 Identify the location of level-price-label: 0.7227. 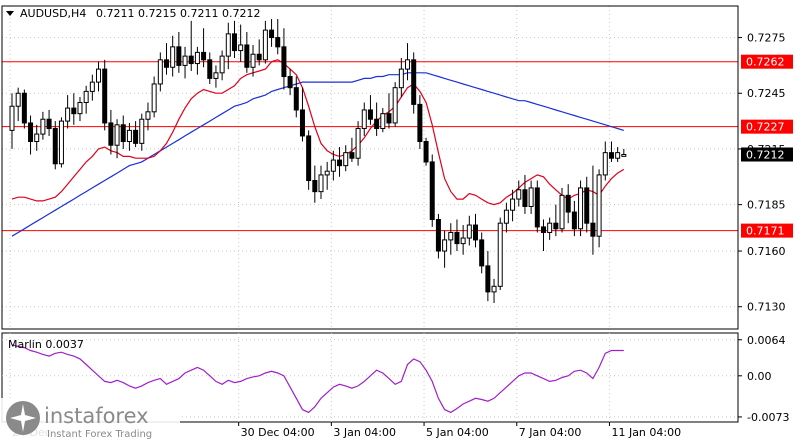
(765, 127).